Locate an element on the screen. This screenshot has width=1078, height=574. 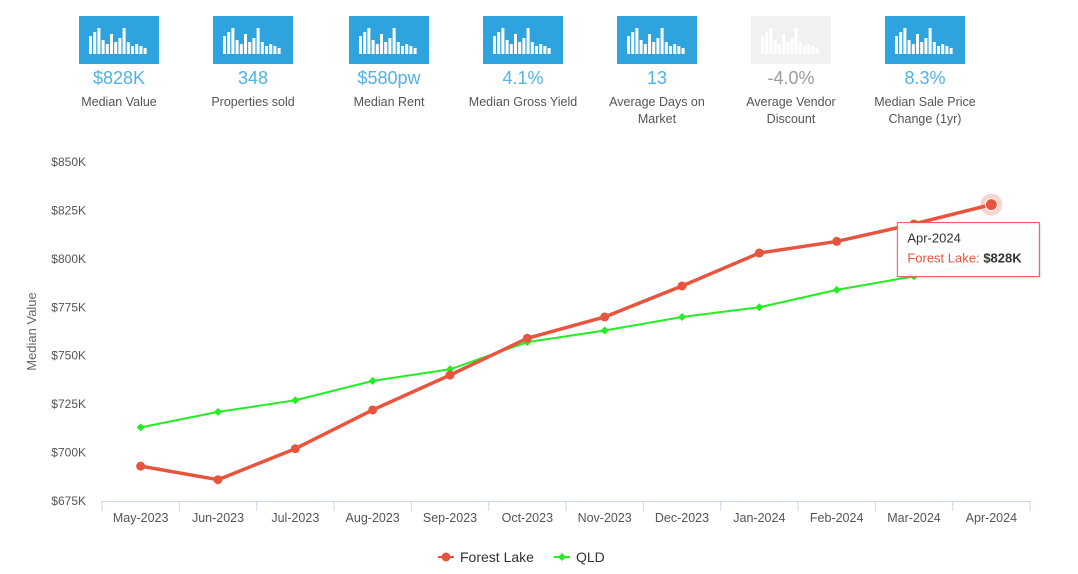
x-tick-label: Jan-2024 is located at coordinates (759, 518).